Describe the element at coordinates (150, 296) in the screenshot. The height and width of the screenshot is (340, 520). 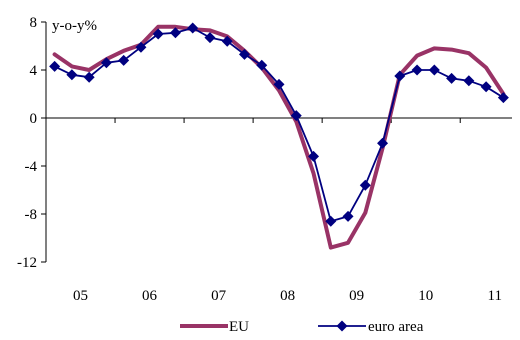
I see `x-tick-label: 06` at that location.